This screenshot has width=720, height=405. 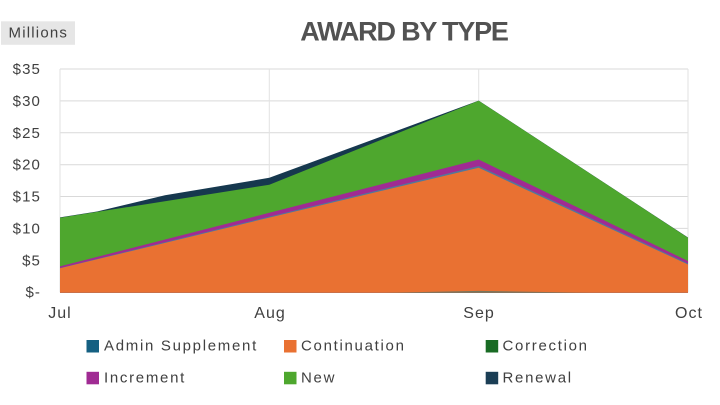 I want to click on svg-text: Millions, so click(x=39, y=33).